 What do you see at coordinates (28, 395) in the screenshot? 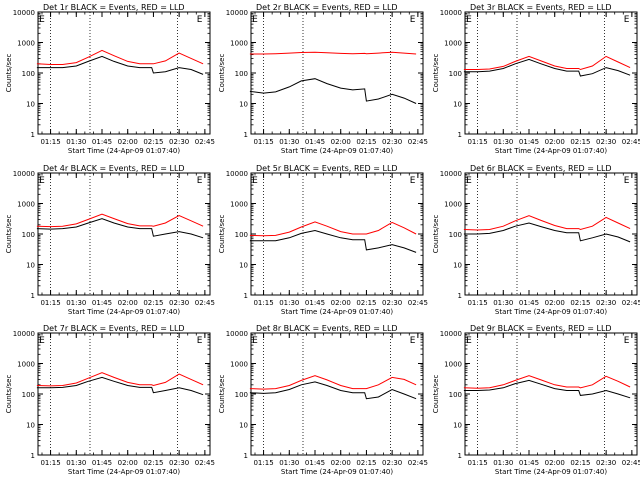
I see `y-tick-label: 100` at bounding box center [28, 395].